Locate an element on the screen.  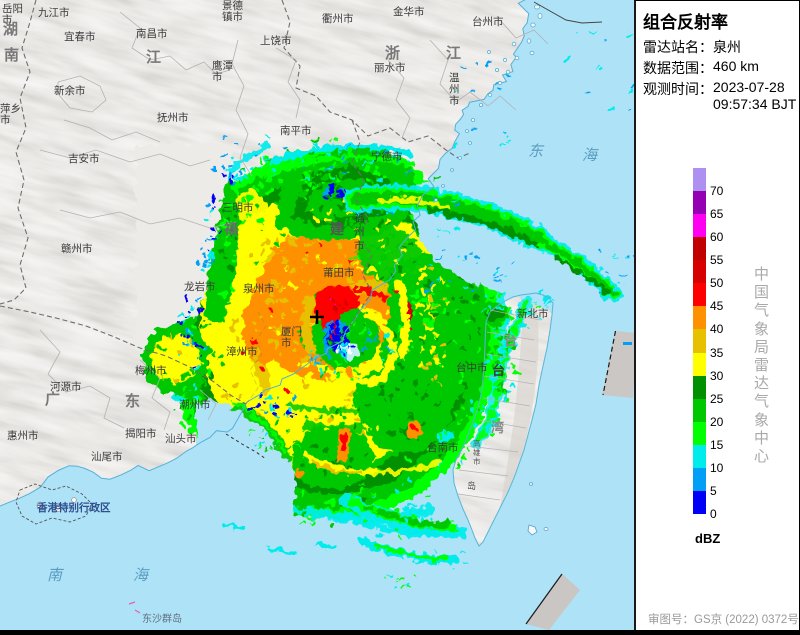
svg-text: 金华市 is located at coordinates (409, 11).